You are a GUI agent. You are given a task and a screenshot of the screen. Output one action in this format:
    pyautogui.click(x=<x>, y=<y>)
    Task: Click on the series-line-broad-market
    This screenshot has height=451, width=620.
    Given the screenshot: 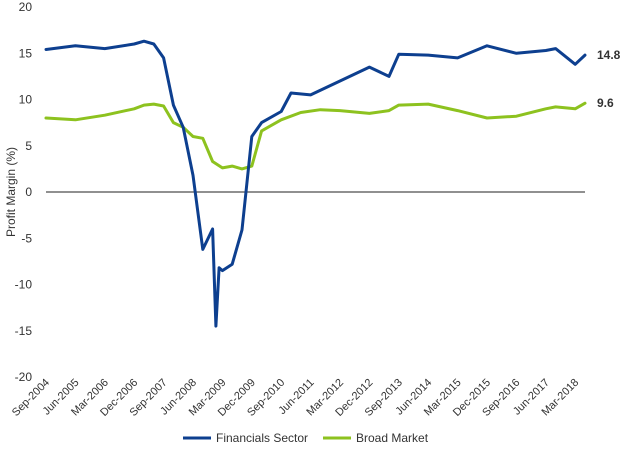 What is the action you would take?
    pyautogui.click(x=315, y=136)
    